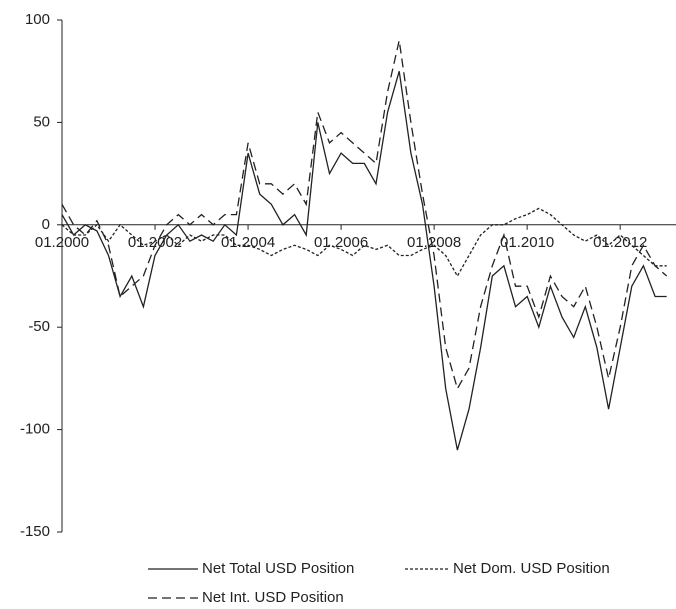 The image size is (676, 609). Describe the element at coordinates (273, 597) in the screenshot. I see `legend-label: Net Int. USD Position` at that location.